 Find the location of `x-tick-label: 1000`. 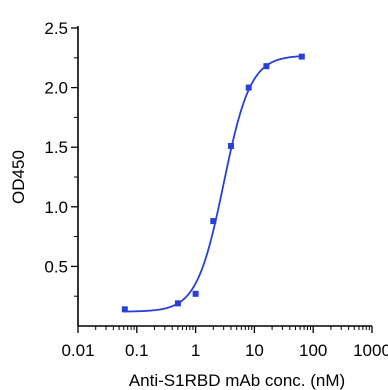

x-tick-label: 1000 is located at coordinates (370, 350).